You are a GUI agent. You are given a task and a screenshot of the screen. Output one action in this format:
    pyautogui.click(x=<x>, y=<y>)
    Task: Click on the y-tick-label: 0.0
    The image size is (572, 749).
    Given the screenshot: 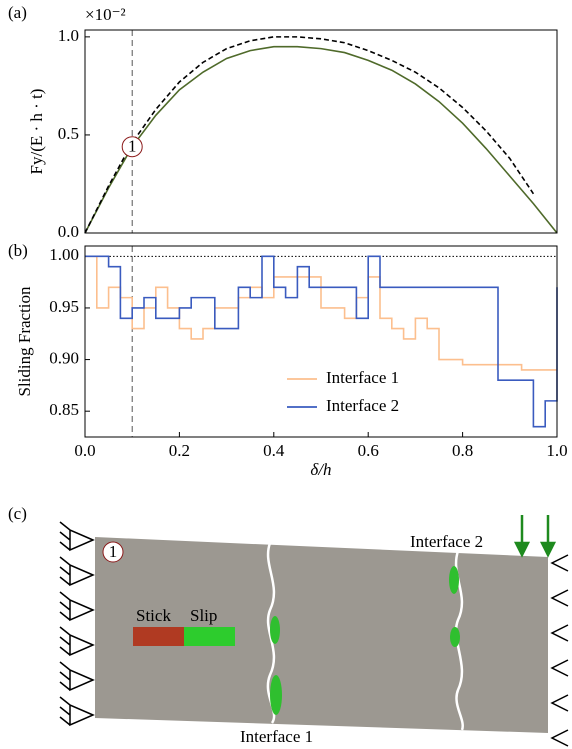 What is the action you would take?
    pyautogui.click(x=68, y=231)
    